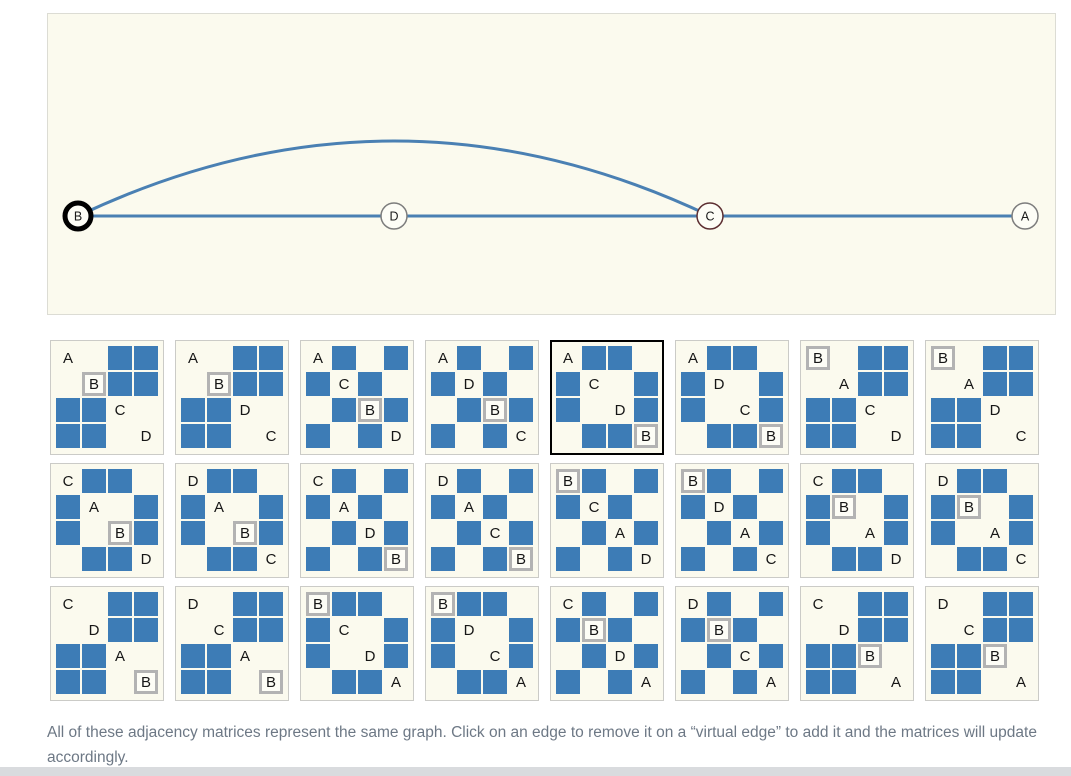 The image size is (1071, 776). I want to click on horizontal-scrollbar, so click(535, 771).